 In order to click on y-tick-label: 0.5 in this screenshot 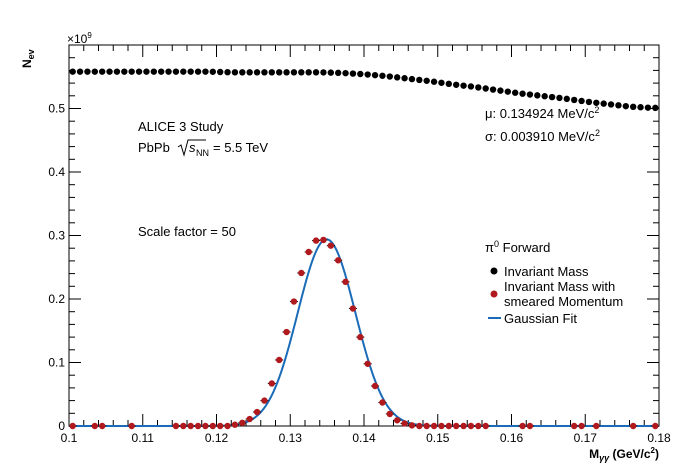, I will do `click(56, 109)`.